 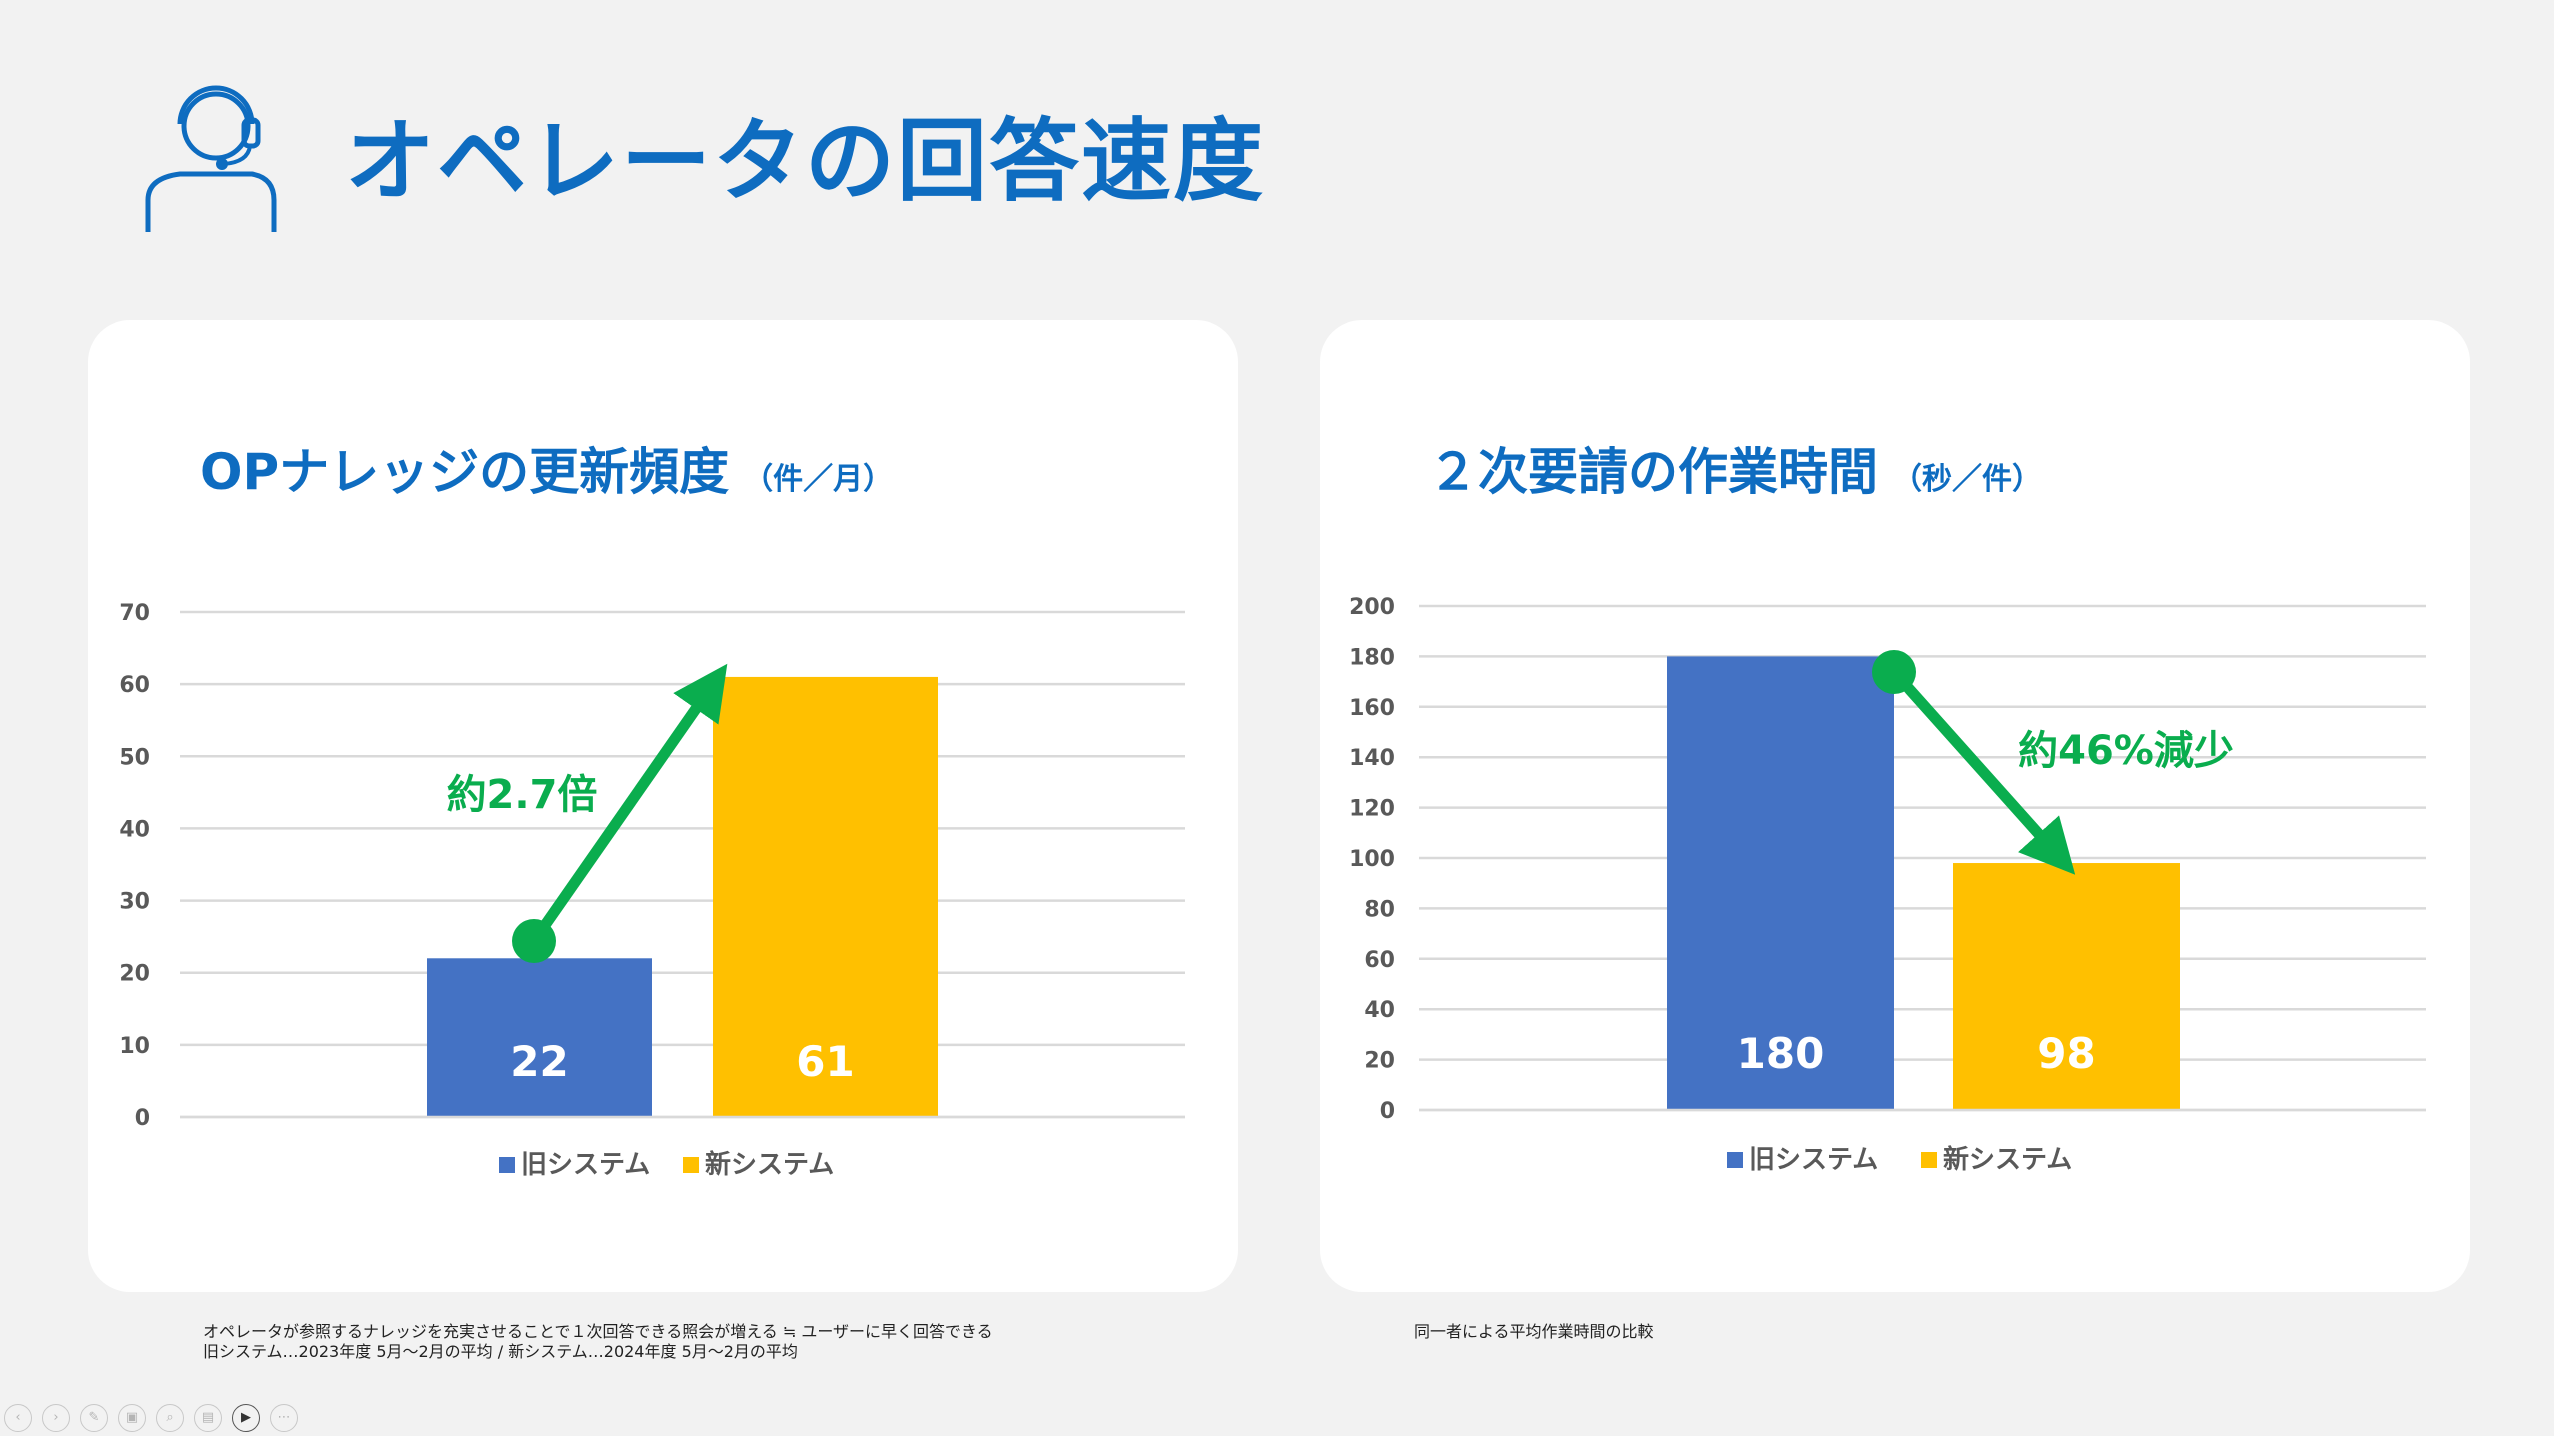 What do you see at coordinates (134, 902) in the screenshot?
I see `y-tick-label: 30` at bounding box center [134, 902].